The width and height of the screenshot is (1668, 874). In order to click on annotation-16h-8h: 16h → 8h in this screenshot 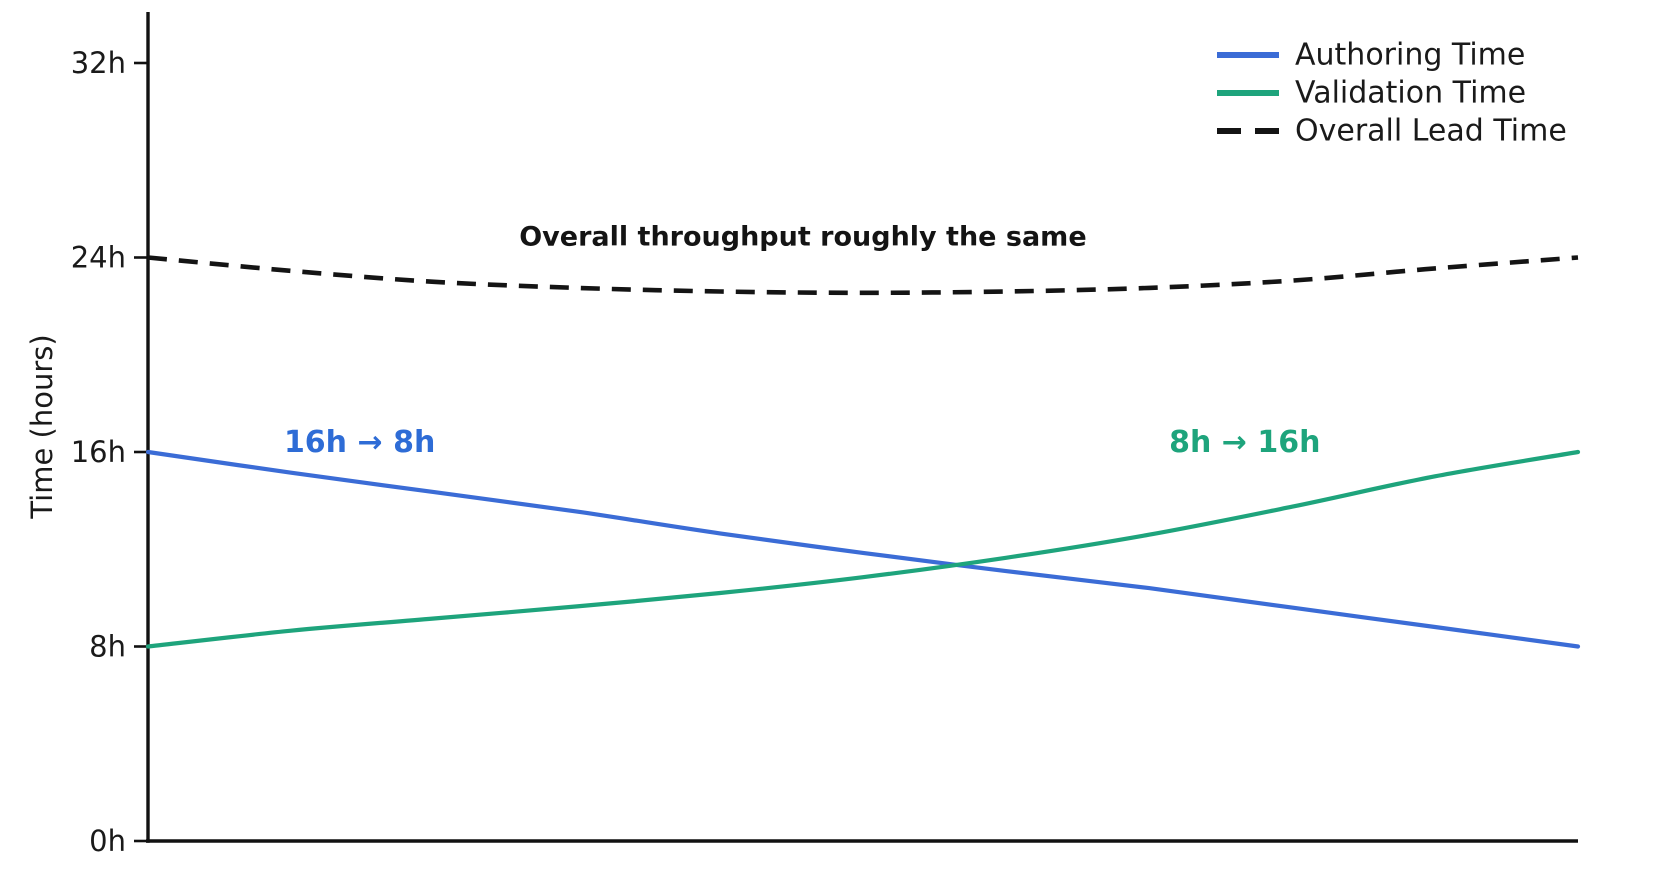, I will do `click(359, 442)`.